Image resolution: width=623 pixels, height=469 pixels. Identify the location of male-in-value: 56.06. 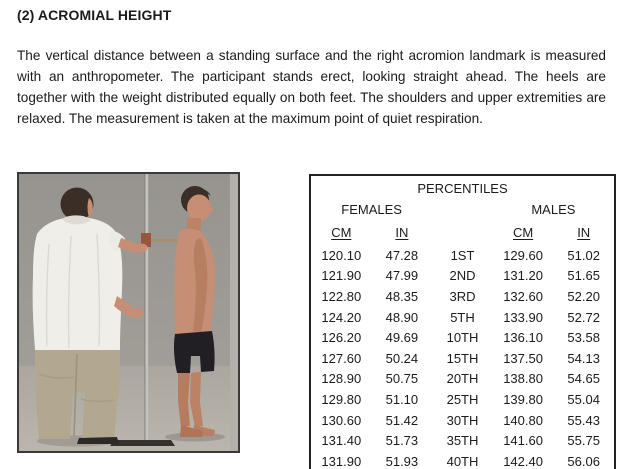
(583, 461).